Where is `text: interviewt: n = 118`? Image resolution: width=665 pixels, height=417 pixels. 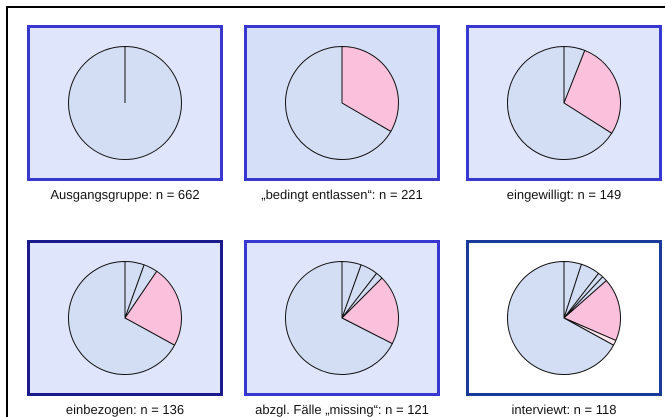
text: interviewt: n = 118 is located at coordinates (564, 409).